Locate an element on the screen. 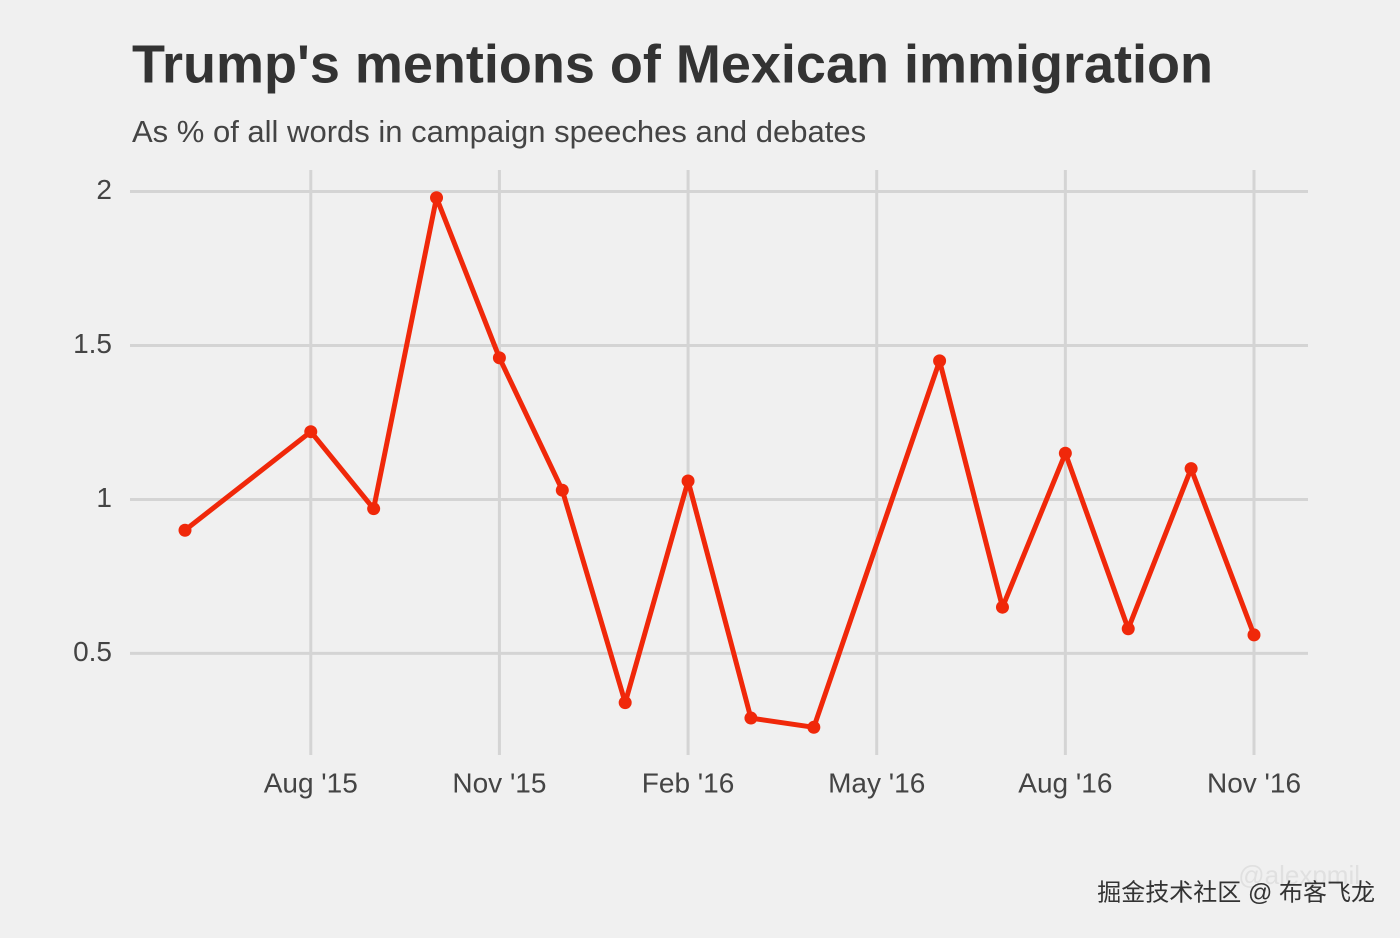 This screenshot has height=938, width=1400. x-tick-label: May '16 is located at coordinates (876, 782).